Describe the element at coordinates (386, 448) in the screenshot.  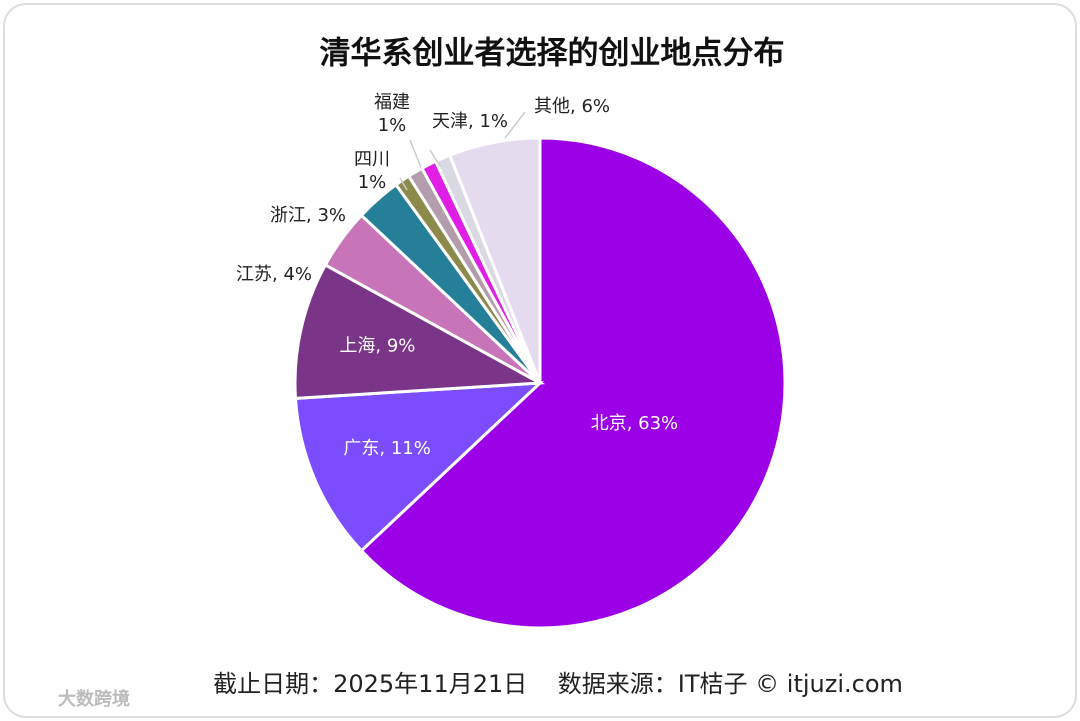
I see `data-label: 广东, 11%` at that location.